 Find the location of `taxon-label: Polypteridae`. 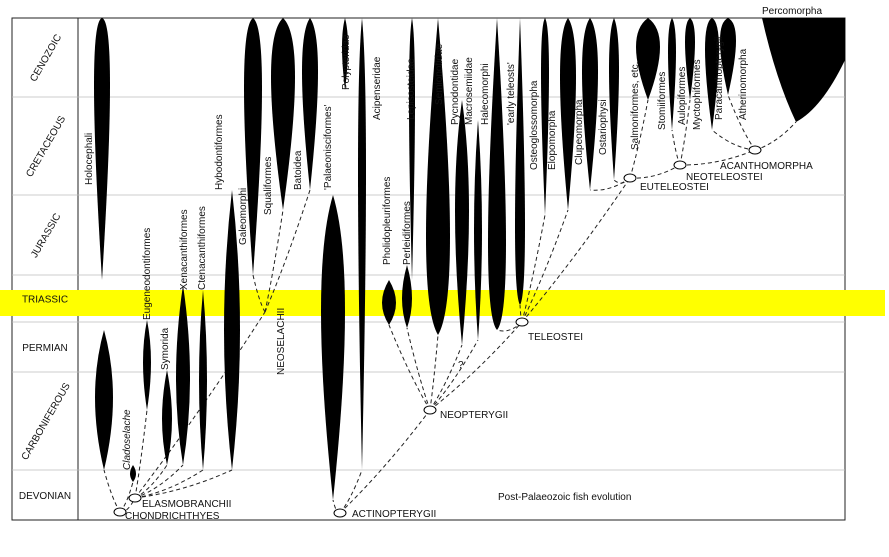

taxon-label: Polypteridae is located at coordinates (346, 62).